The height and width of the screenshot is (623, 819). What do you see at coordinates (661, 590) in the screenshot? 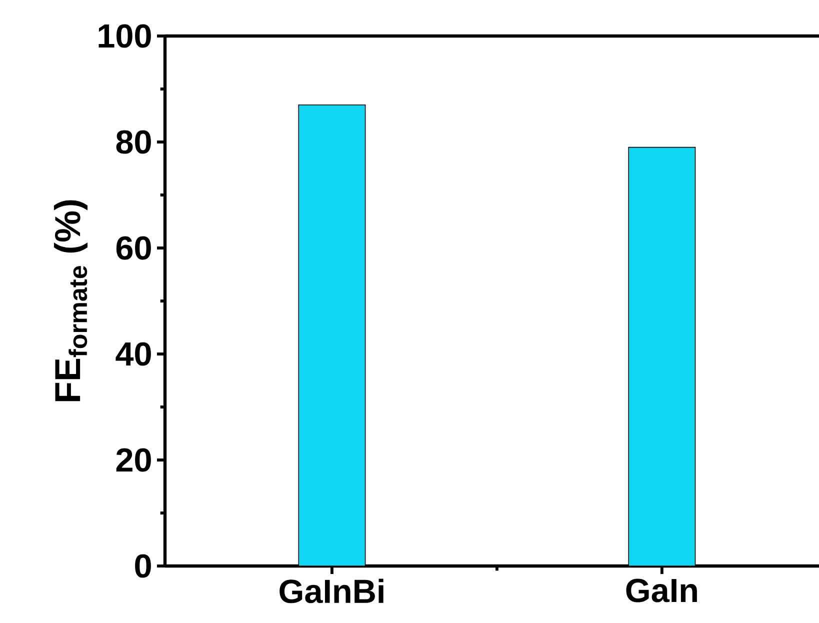
I see `x-tick-label: GaIn` at bounding box center [661, 590].